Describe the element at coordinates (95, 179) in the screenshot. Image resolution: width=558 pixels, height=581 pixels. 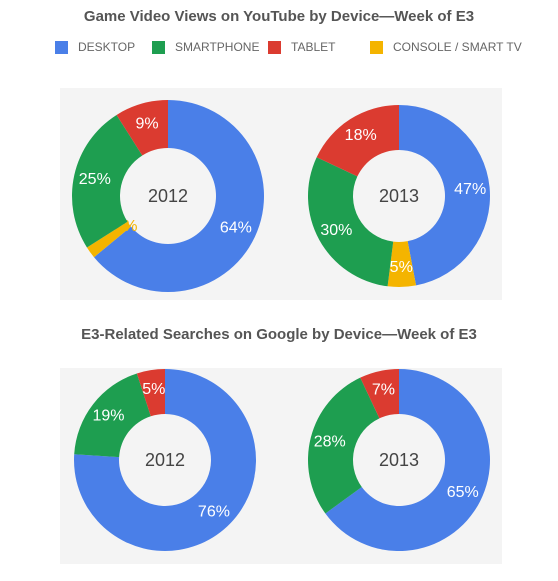
I see `slice-label-smartphone: 25%` at that location.